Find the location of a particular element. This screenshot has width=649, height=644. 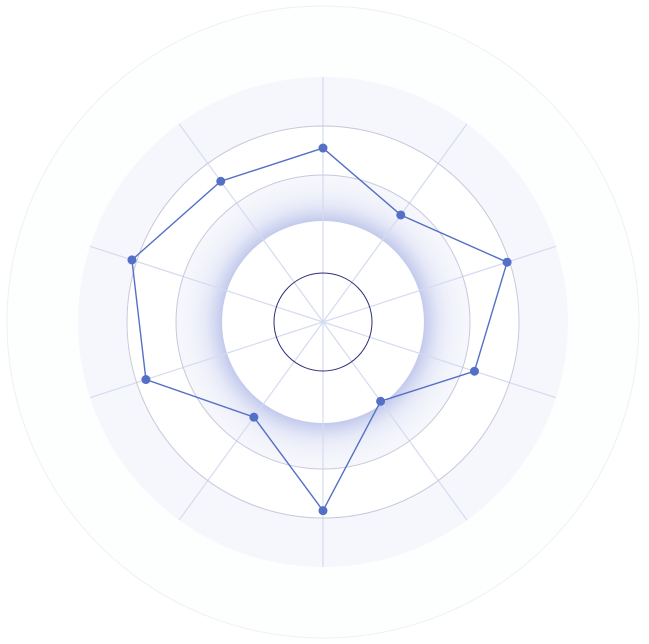

inner-ring is located at coordinates (323, 322).